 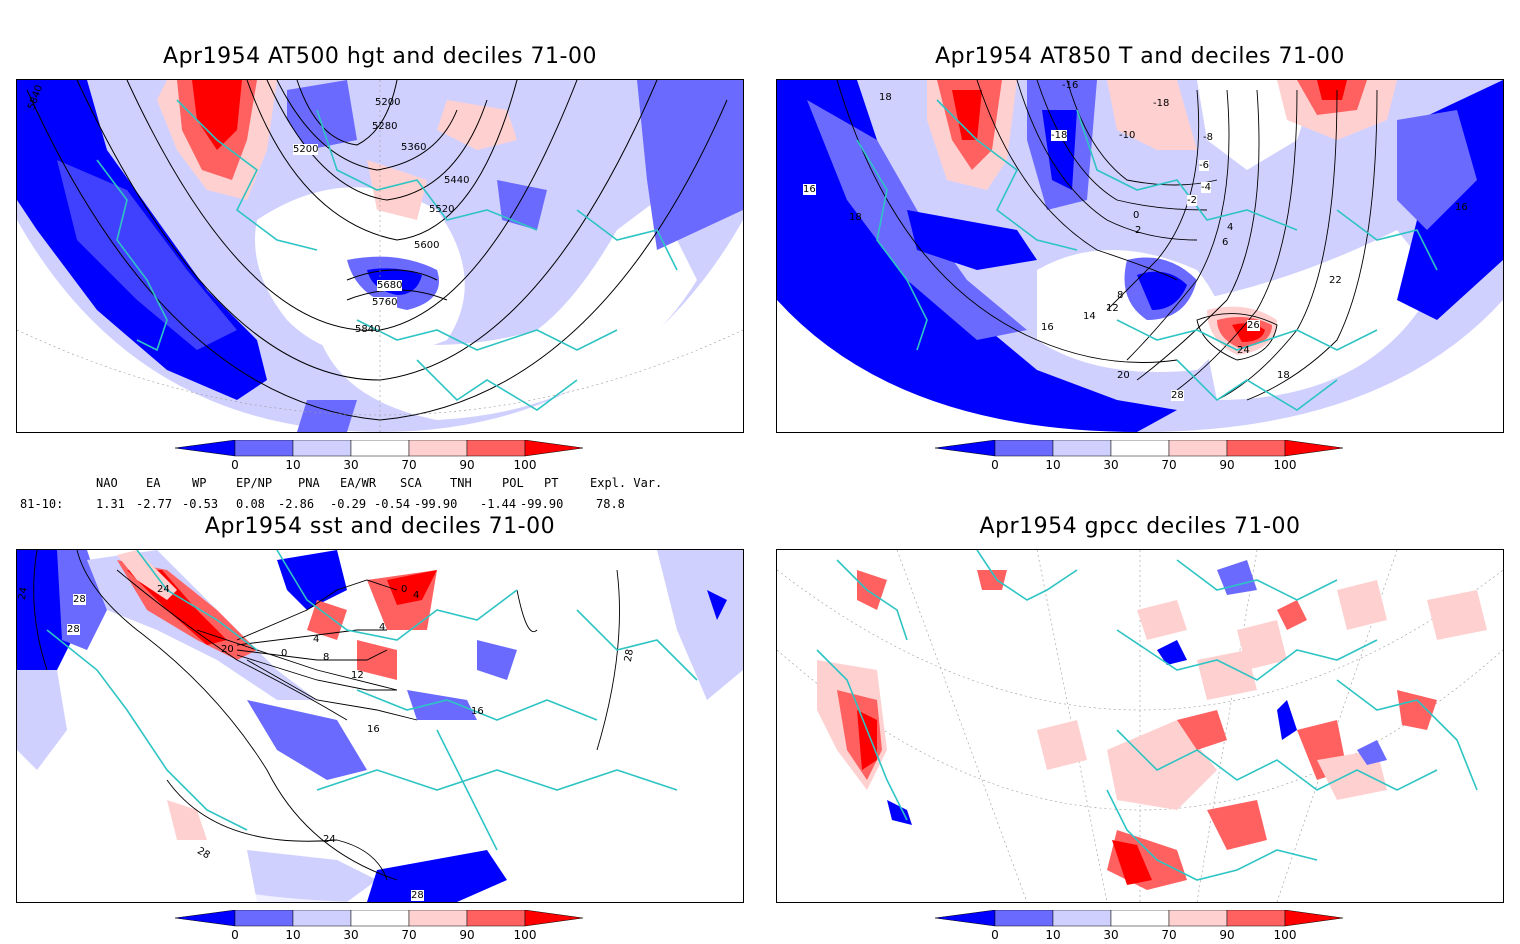 I want to click on contour-label: -16, so click(x=1070, y=85).